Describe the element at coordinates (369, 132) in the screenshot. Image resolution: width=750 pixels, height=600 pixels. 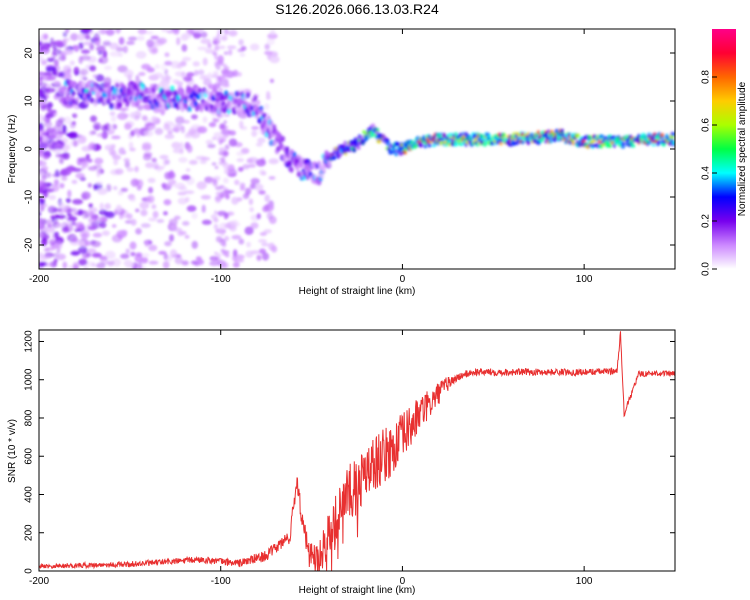
I see `spectrogram-ridge` at that location.